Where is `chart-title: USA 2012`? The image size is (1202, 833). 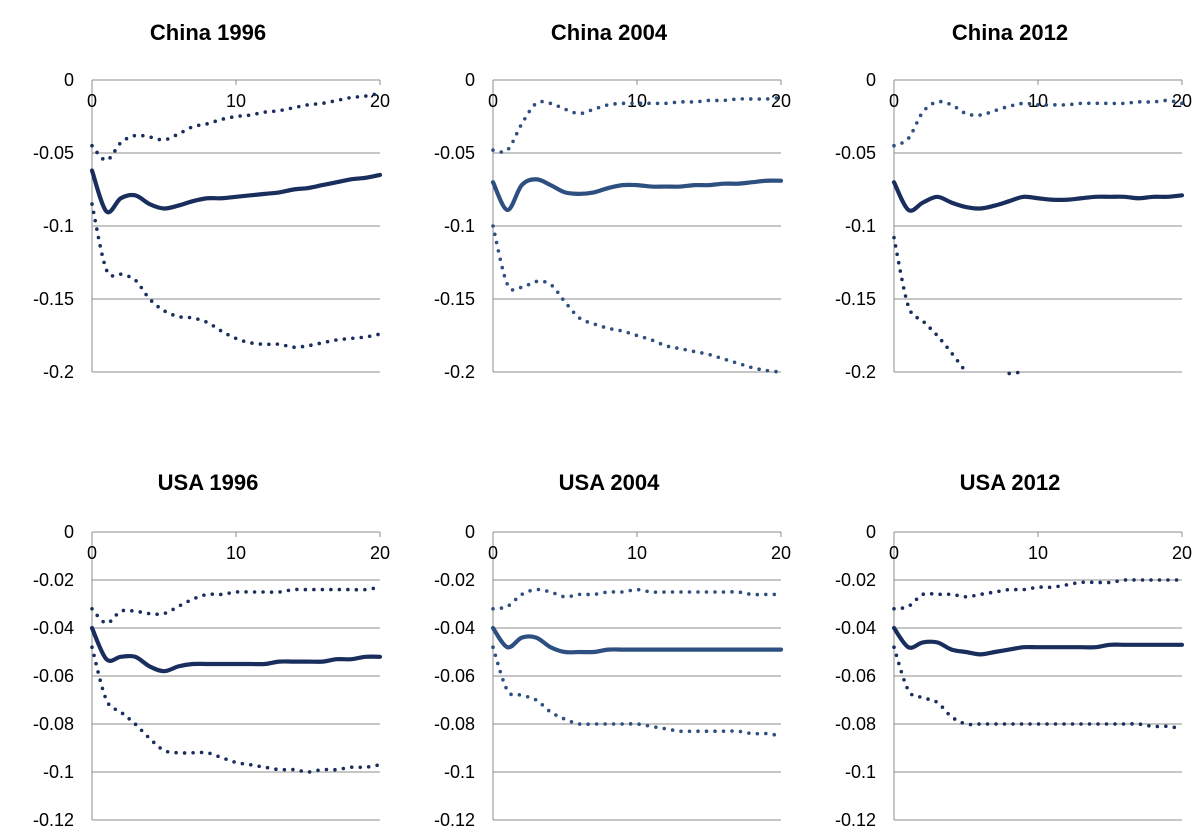
chart-title: USA 2012 is located at coordinates (1010, 482).